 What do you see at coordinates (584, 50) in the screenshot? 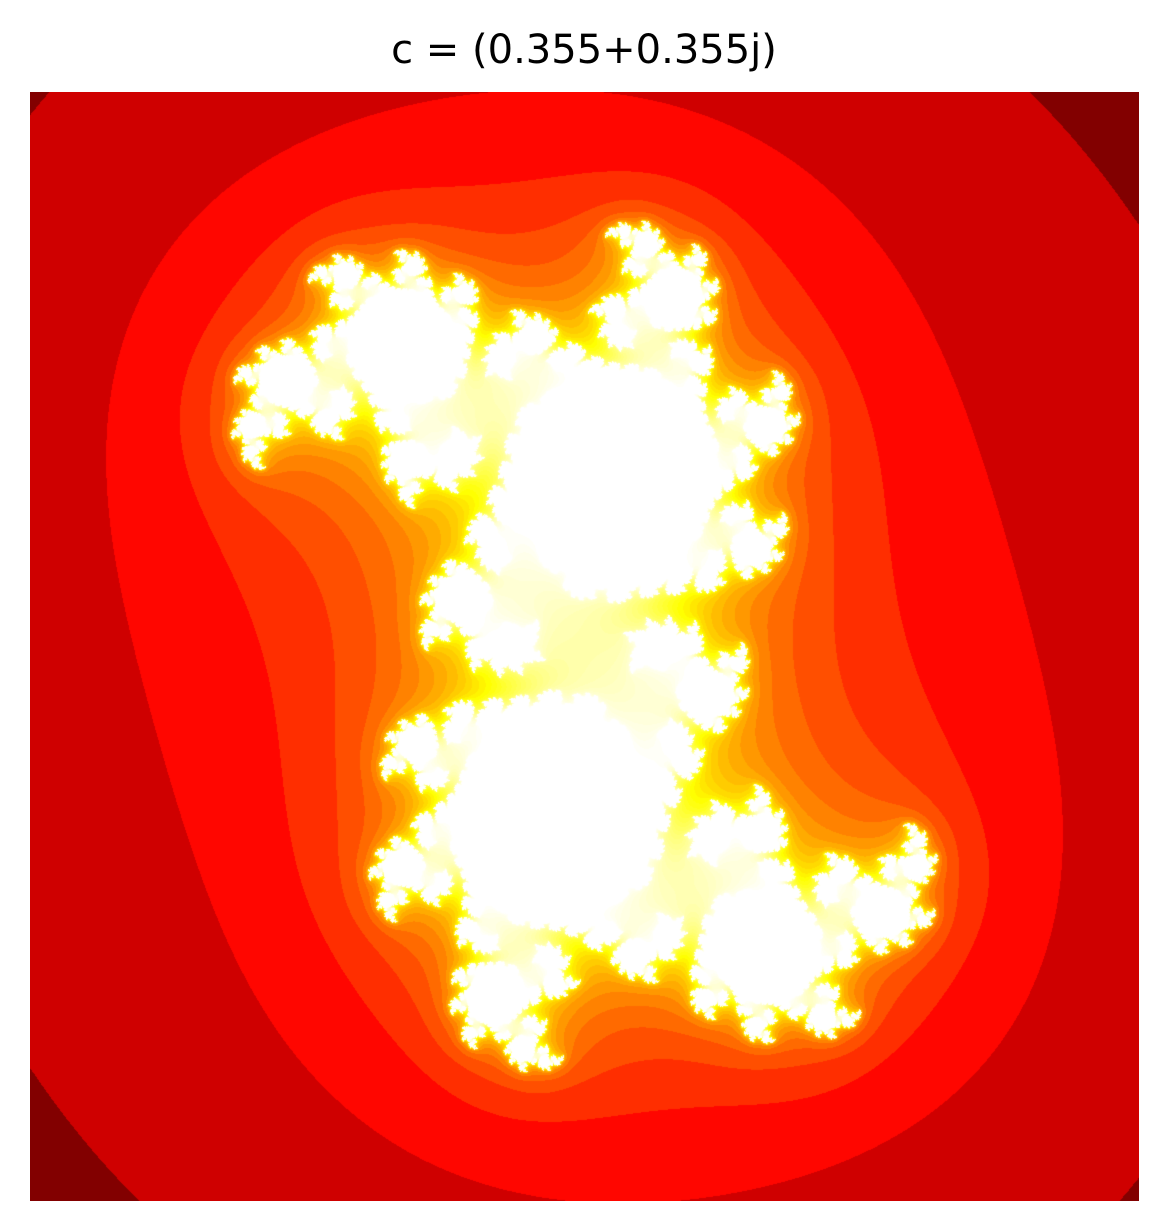
I see `plot-title: c = (0.355+0.355j)` at bounding box center [584, 50].